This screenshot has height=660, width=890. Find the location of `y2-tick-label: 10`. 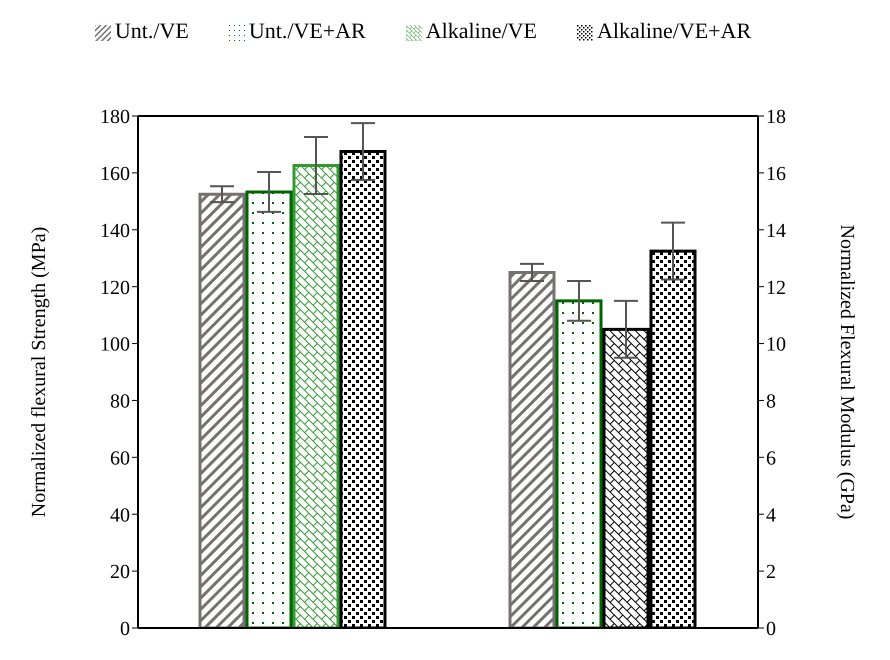

y2-tick-label: 10 is located at coordinates (776, 345).